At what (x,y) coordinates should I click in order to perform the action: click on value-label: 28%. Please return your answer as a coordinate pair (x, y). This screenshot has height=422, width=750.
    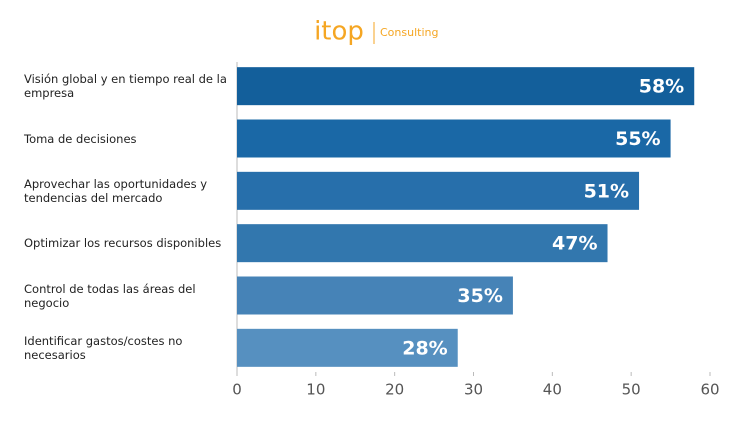
    Looking at the image, I should click on (424, 348).